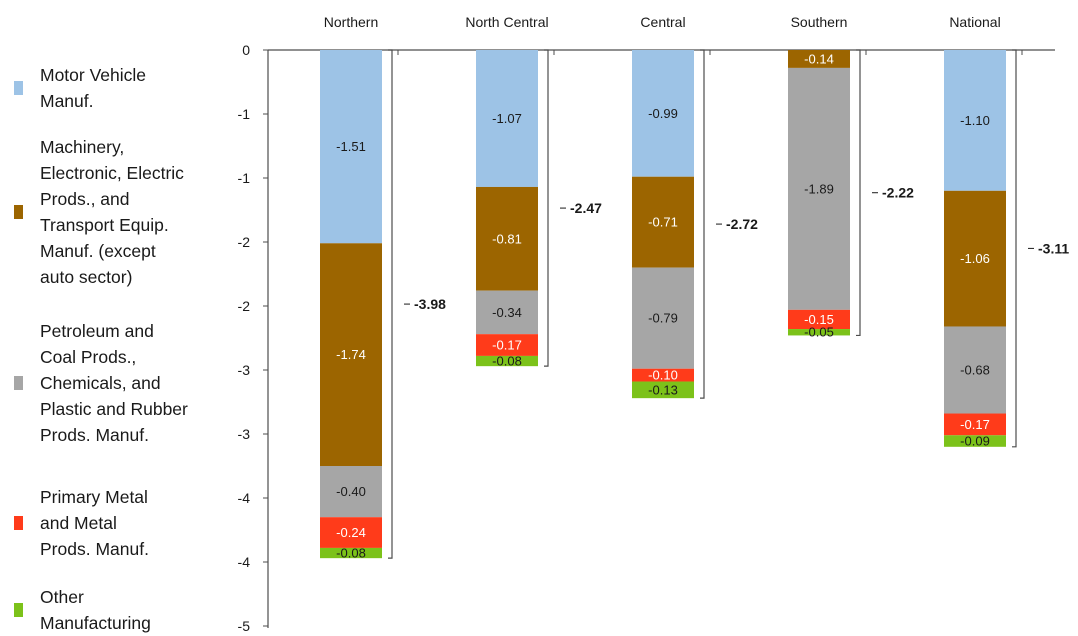 The height and width of the screenshot is (636, 1078). What do you see at coordinates (1053, 248) in the screenshot?
I see `total-label: -3.11` at bounding box center [1053, 248].